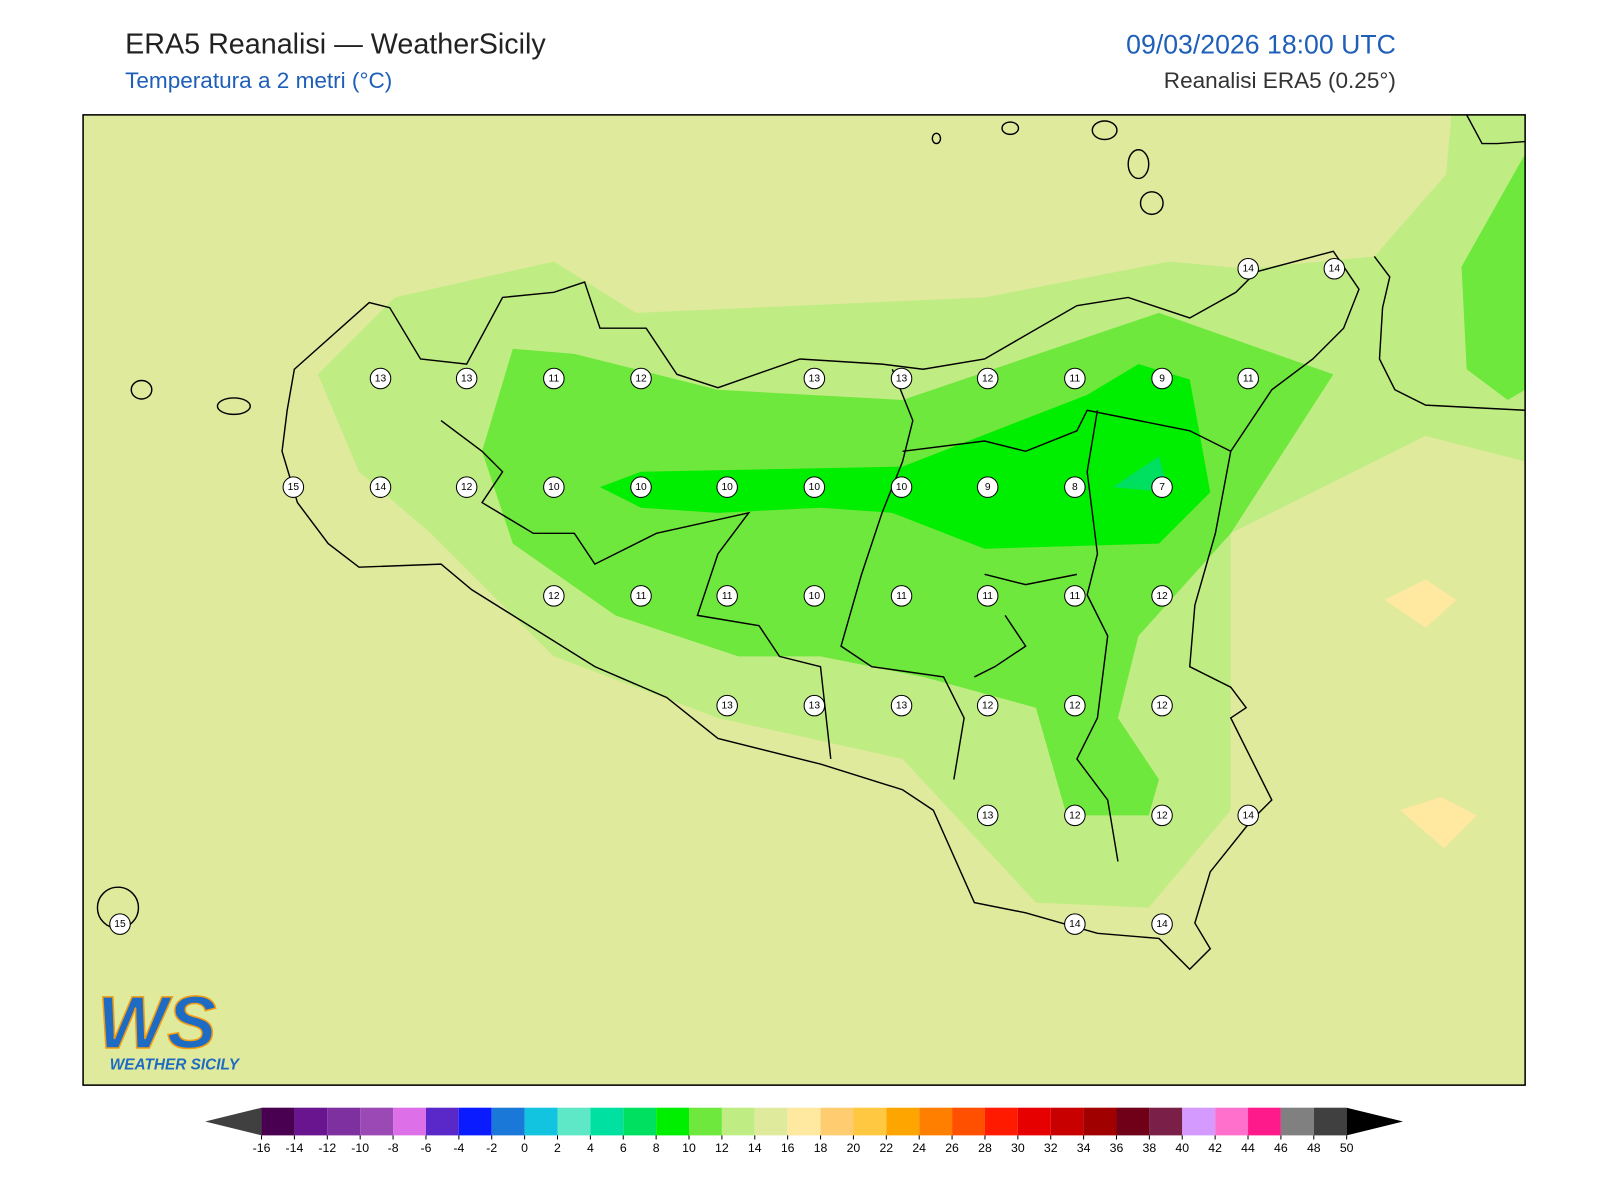 Image resolution: width=1600 pixels, height=1200 pixels. I want to click on station-value: 9, so click(988, 487).